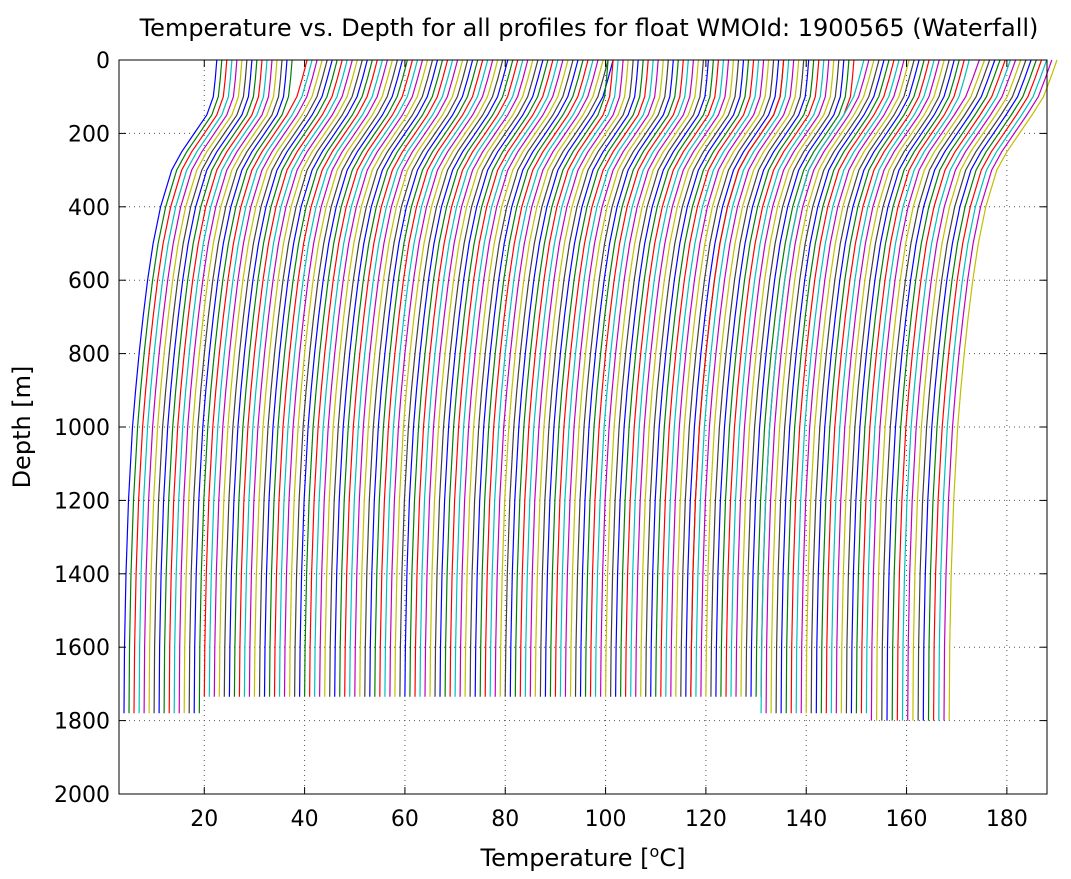 This screenshot has width=1071, height=879. Describe the element at coordinates (89, 281) in the screenshot. I see `y-tick-label: 600` at that location.